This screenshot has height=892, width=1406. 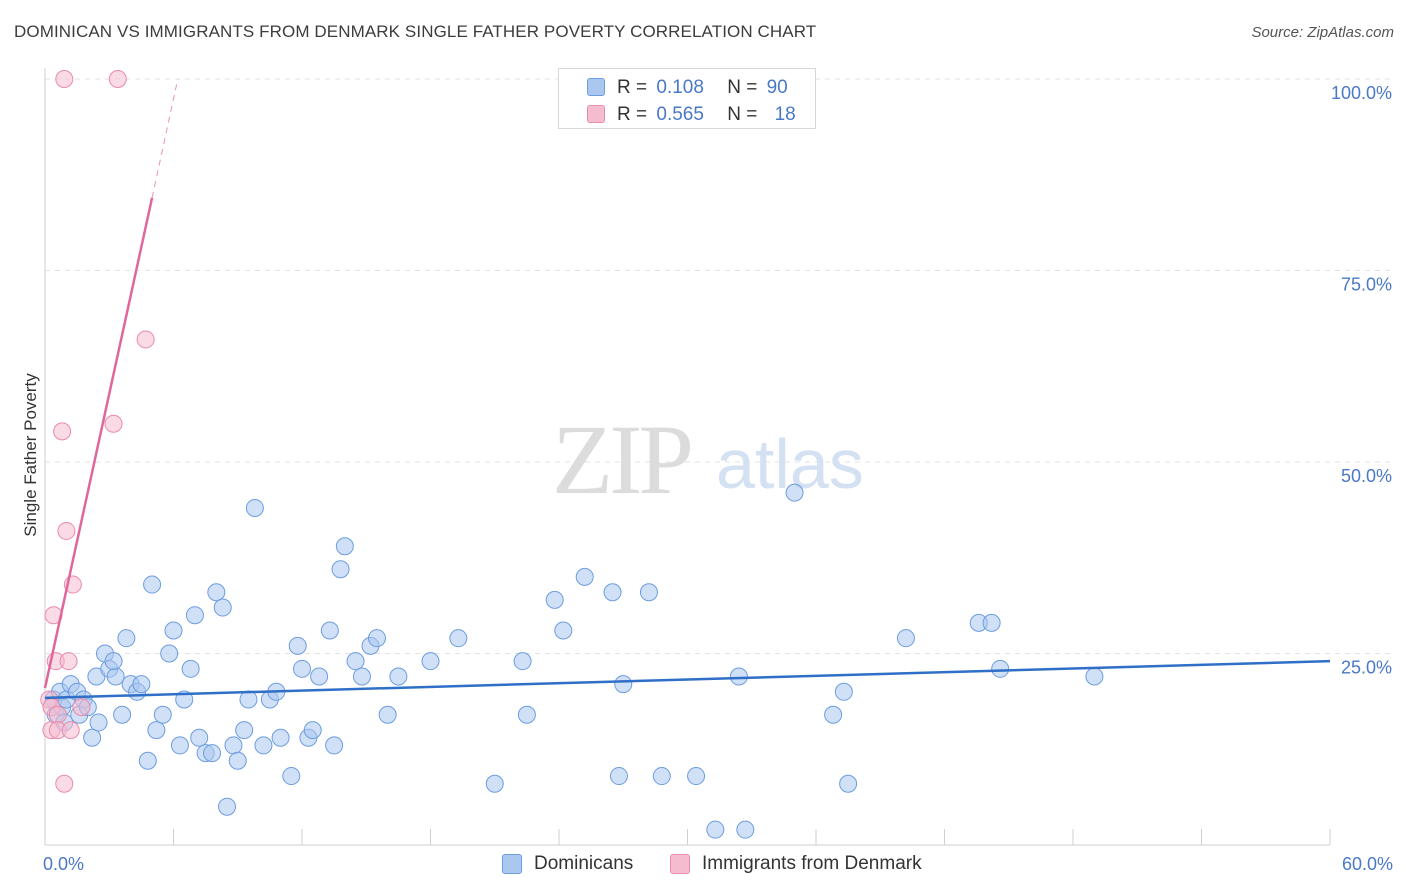 What do you see at coordinates (1366, 476) in the screenshot?
I see `y-tick-label-50: 50.0%` at bounding box center [1366, 476].